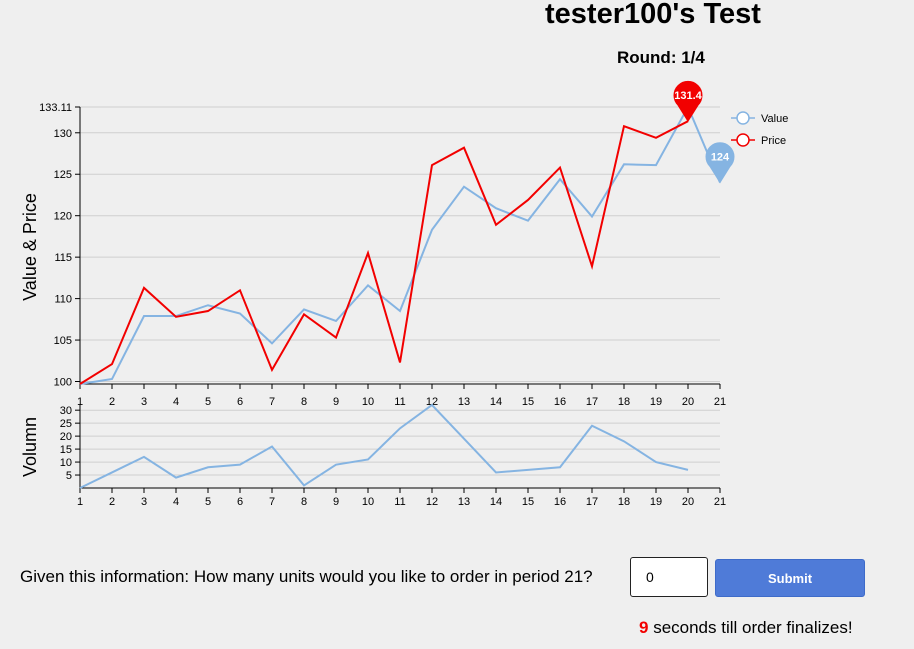  What do you see at coordinates (743, 140) in the screenshot?
I see `legend-marker-price` at bounding box center [743, 140].